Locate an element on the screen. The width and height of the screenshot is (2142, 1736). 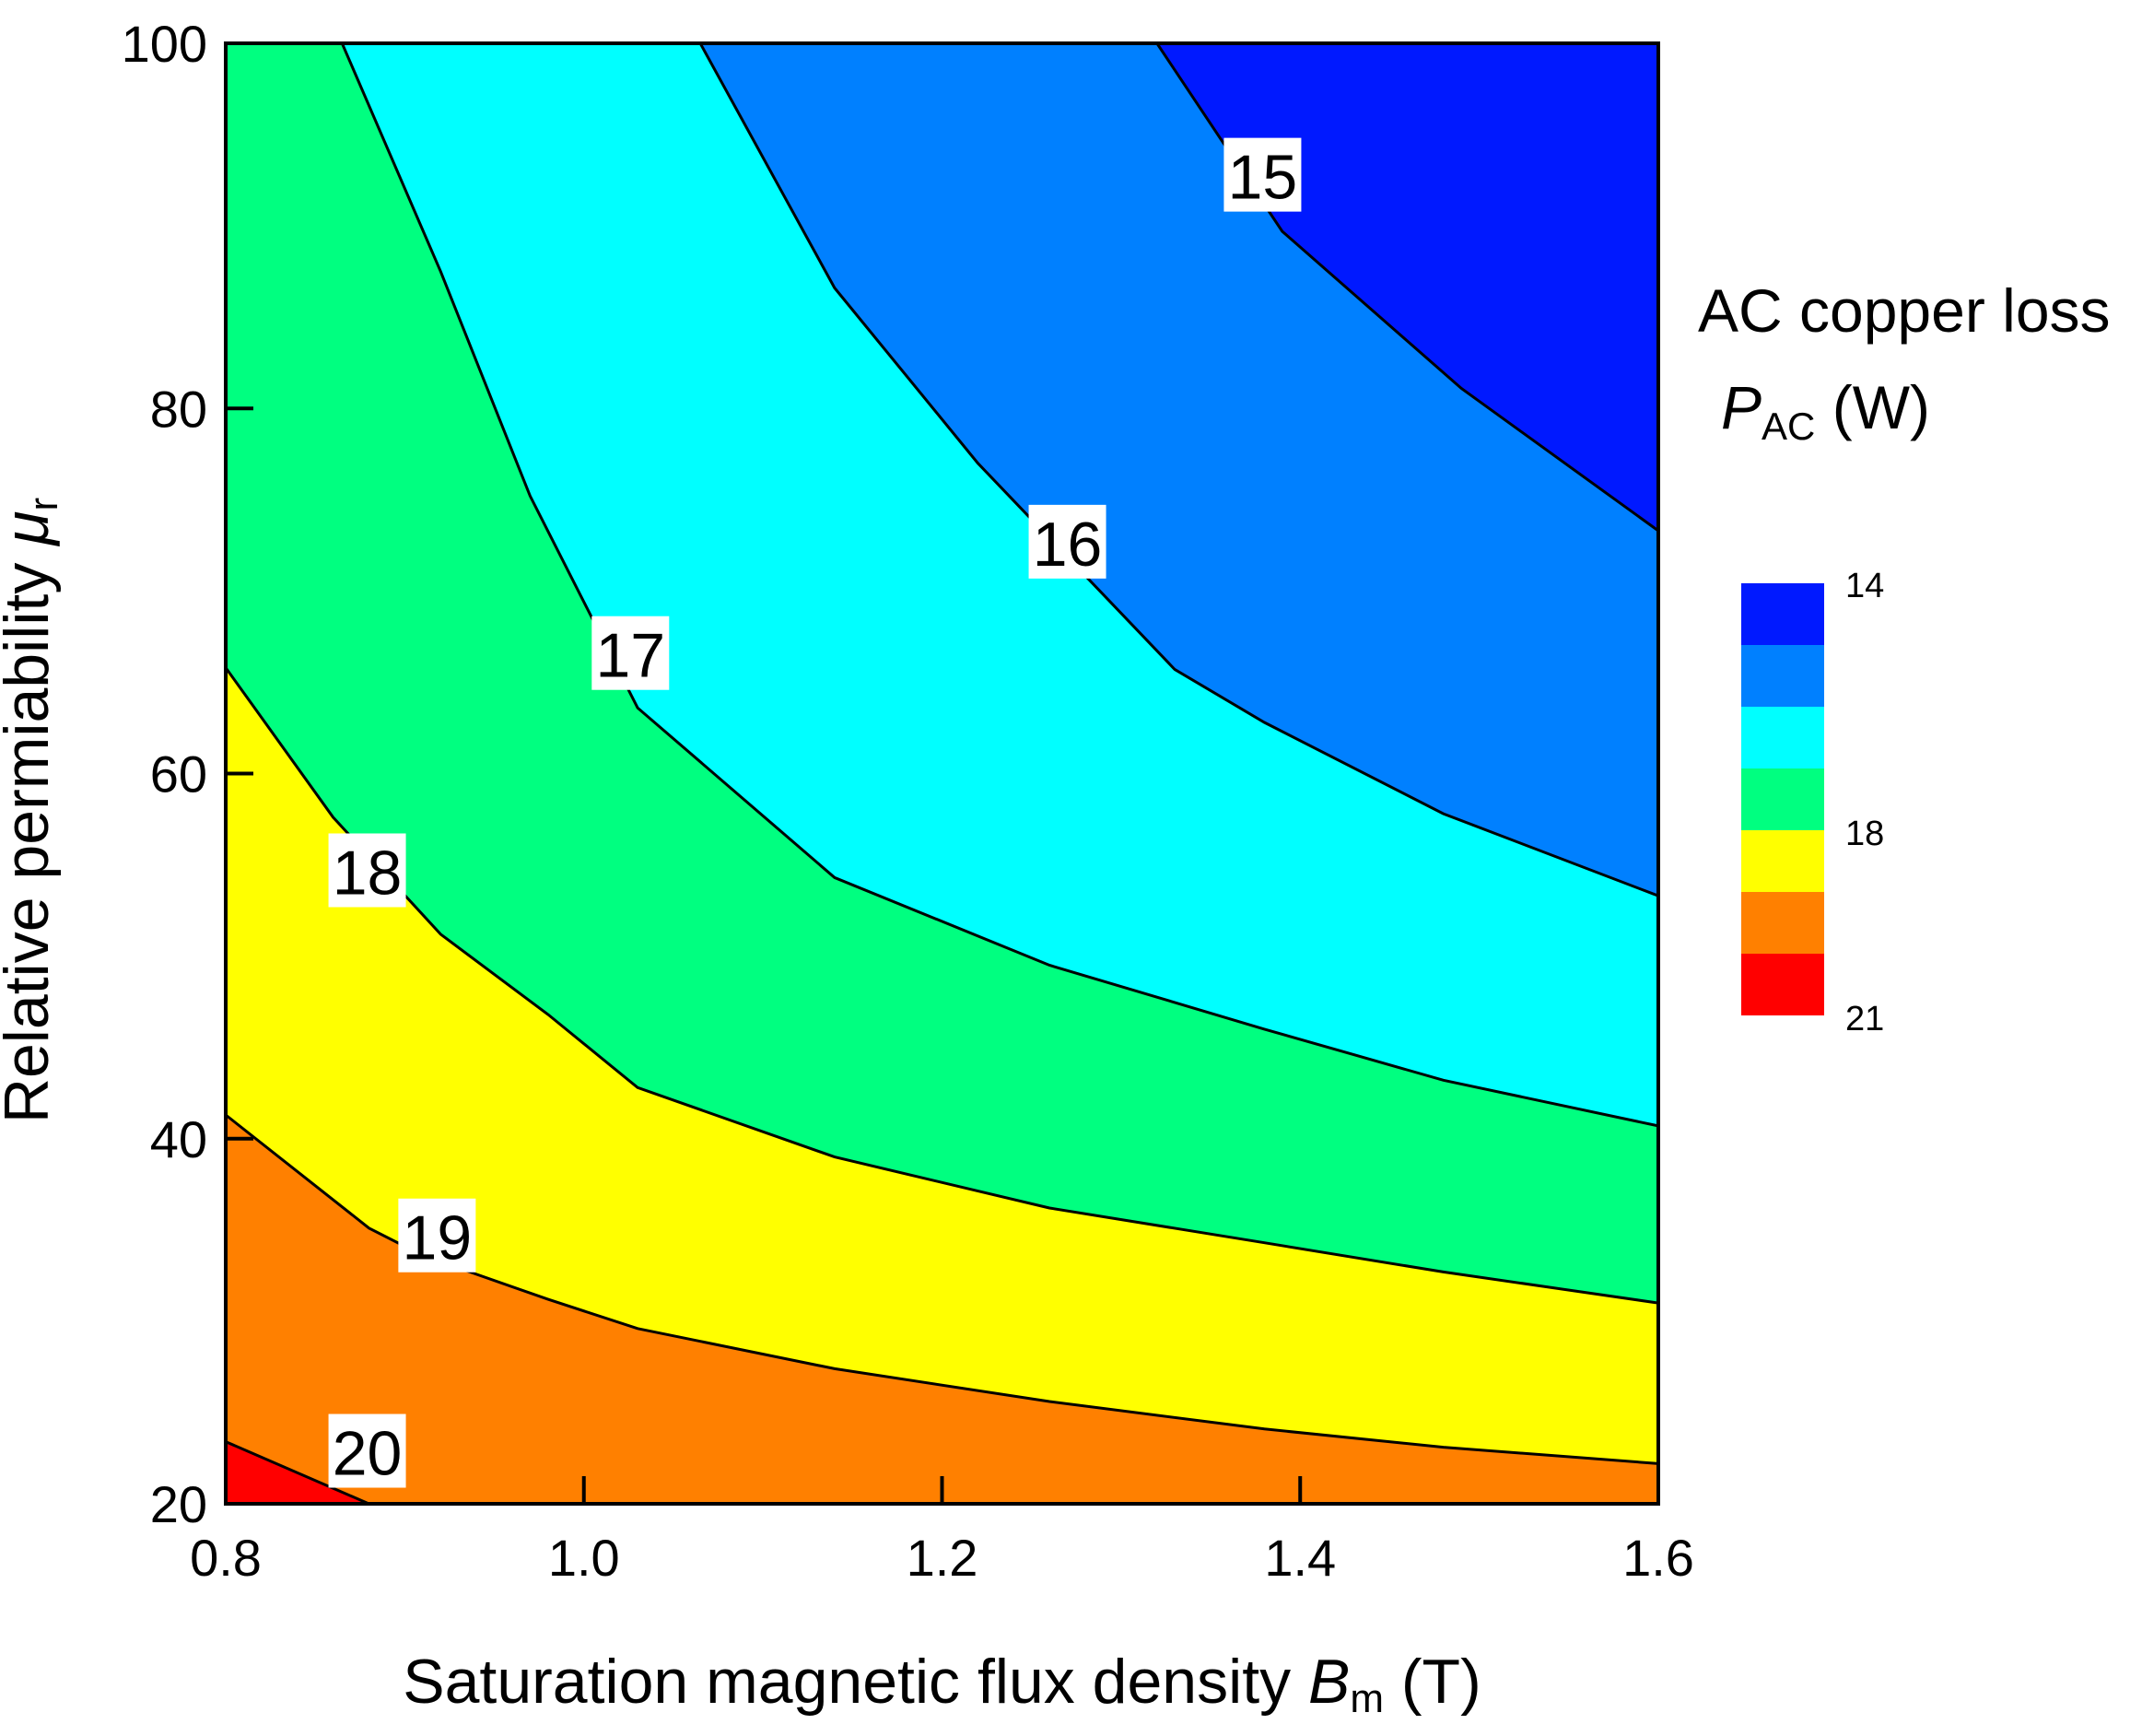
svg-text: 20 is located at coordinates (368, 1454).